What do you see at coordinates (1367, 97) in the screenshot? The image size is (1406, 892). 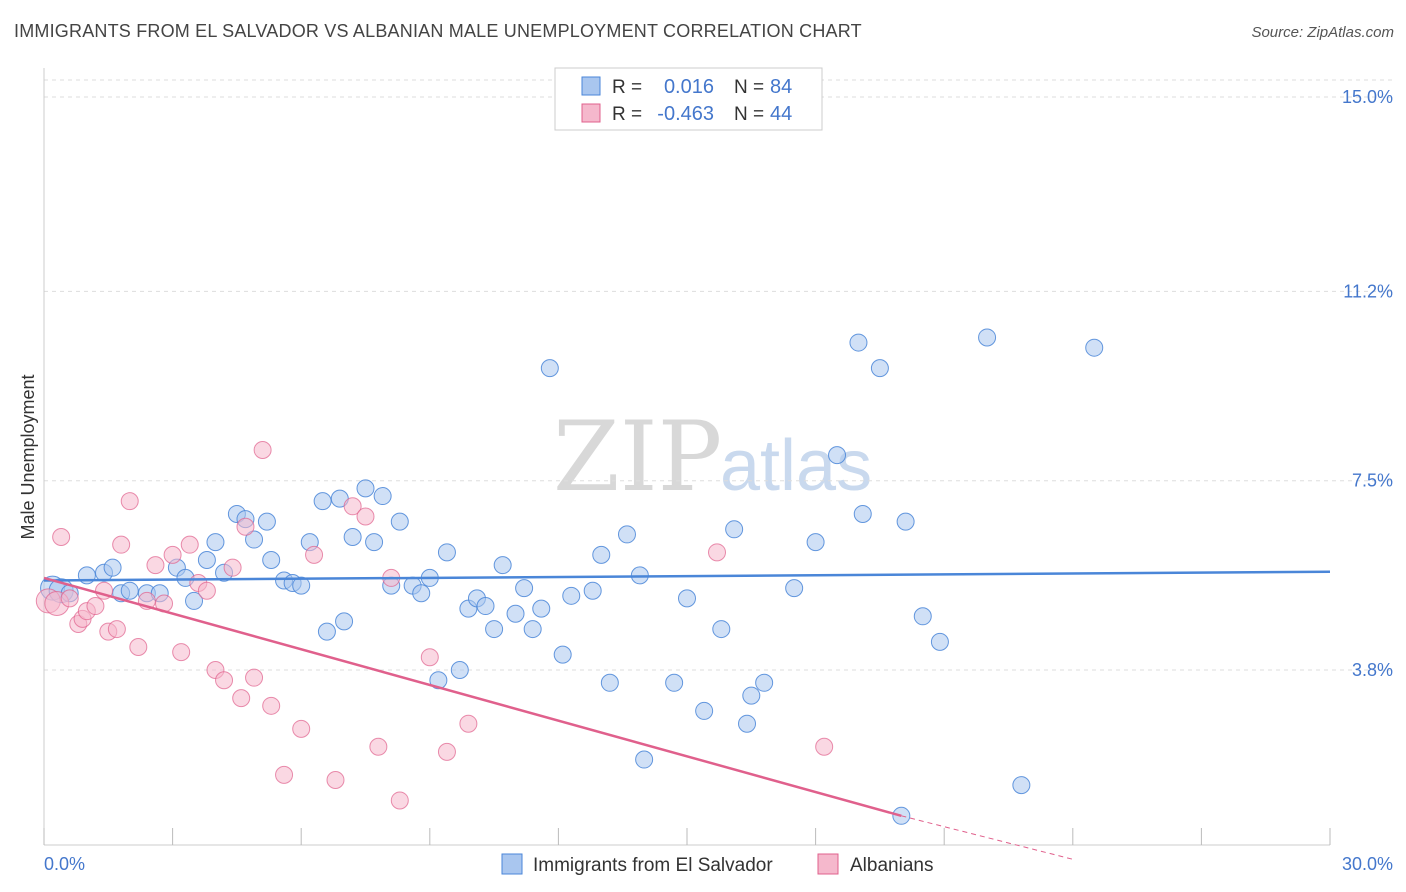 I see `y-tick-label: 15.0%` at bounding box center [1367, 97].